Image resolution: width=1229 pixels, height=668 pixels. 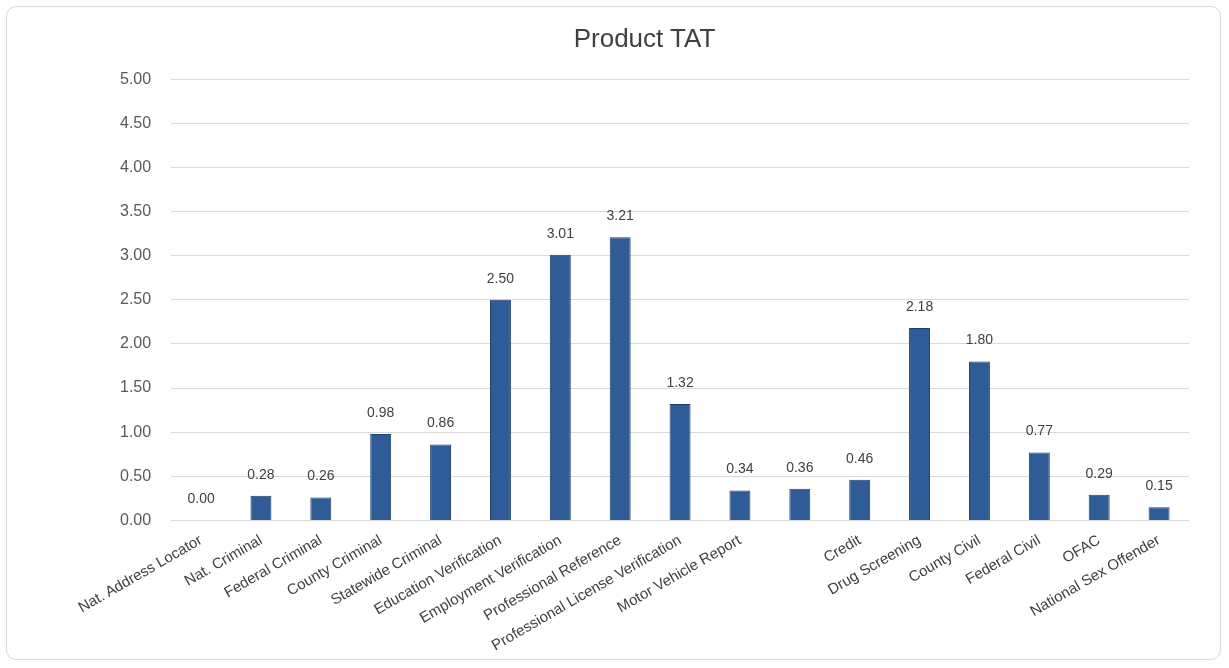 What do you see at coordinates (136, 519) in the screenshot?
I see `y-tick-label: 0.00` at bounding box center [136, 519].